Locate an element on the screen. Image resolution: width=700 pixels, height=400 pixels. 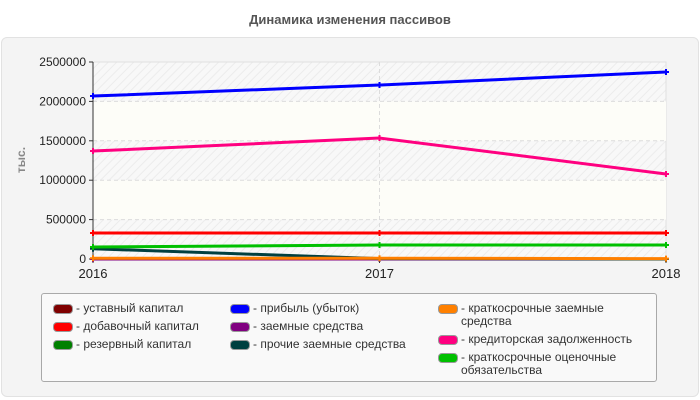
y-tick-label: 500000 is located at coordinates (66, 220).